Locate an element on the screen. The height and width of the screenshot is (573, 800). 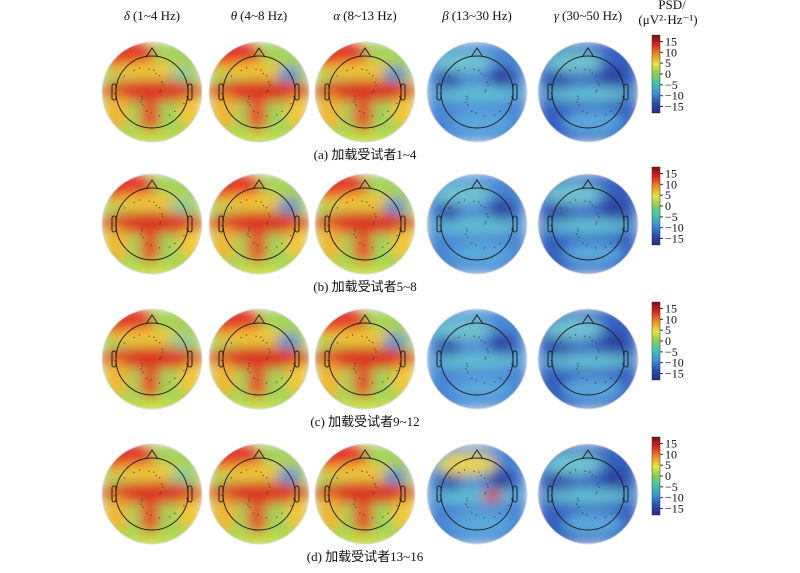
colorbar-label: PSD/ is located at coordinates (672, 6).